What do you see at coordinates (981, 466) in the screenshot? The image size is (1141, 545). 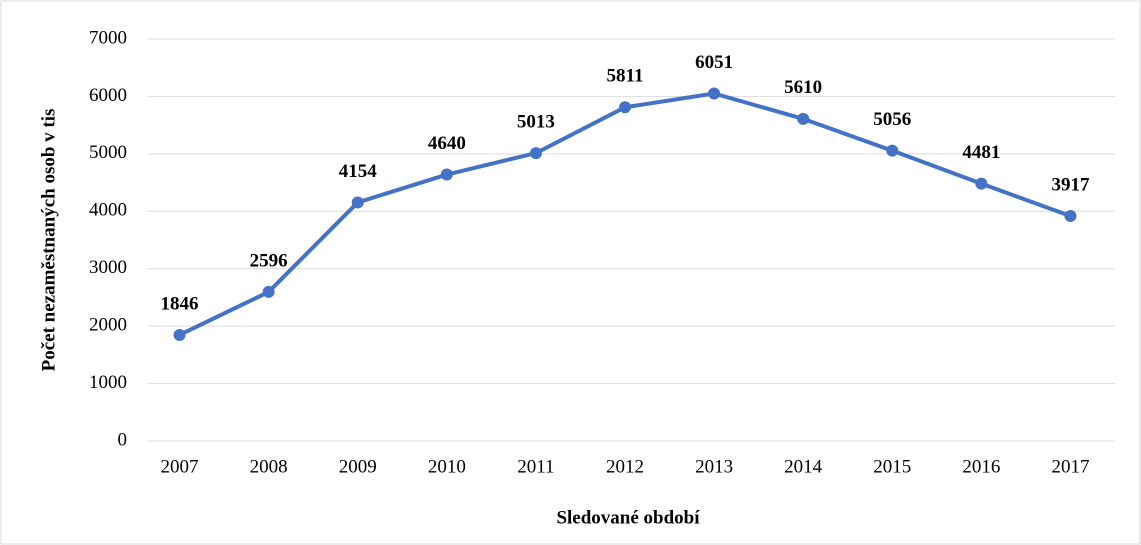 I see `x-tick-label: 2016` at bounding box center [981, 466].